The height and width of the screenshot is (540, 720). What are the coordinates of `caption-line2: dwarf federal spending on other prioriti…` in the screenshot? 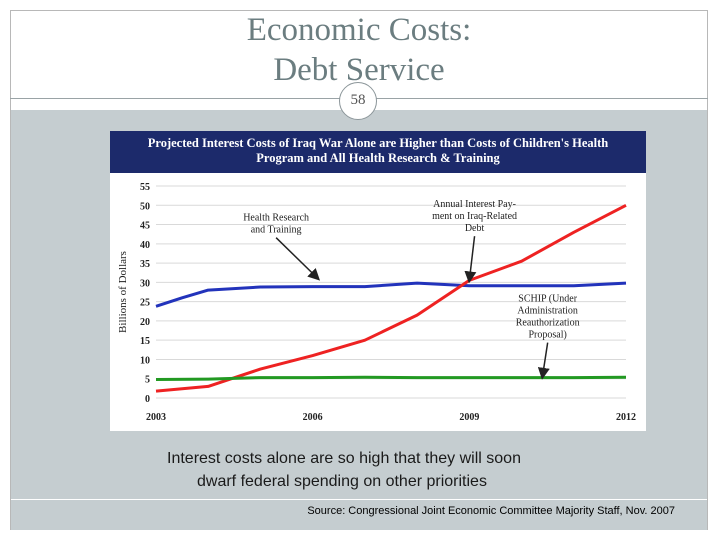 It's located at (342, 481).